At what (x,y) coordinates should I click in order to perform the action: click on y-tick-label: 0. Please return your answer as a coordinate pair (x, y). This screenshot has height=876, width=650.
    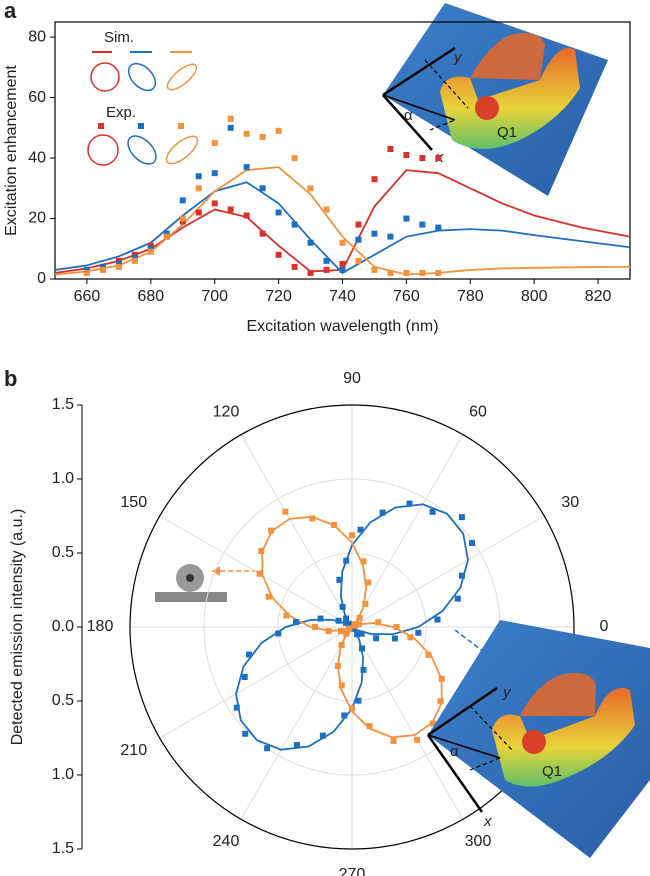
    Looking at the image, I should click on (41, 278).